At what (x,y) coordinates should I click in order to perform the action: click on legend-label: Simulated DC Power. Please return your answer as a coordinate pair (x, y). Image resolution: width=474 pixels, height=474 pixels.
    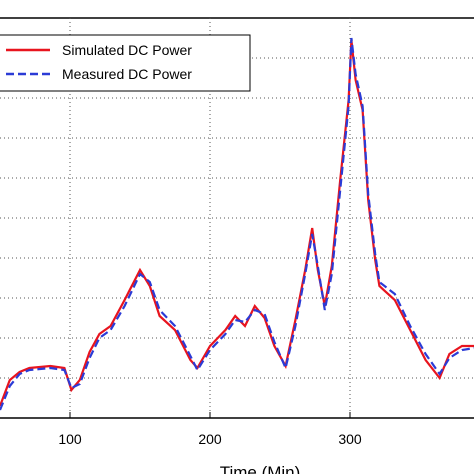
    Looking at the image, I should click on (127, 50).